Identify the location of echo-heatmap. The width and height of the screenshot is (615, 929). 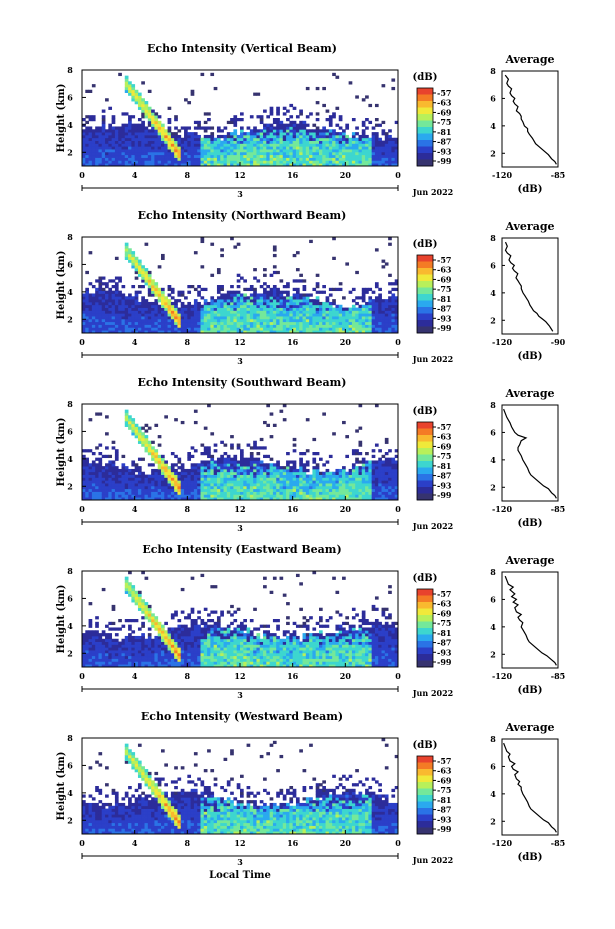
(240, 119).